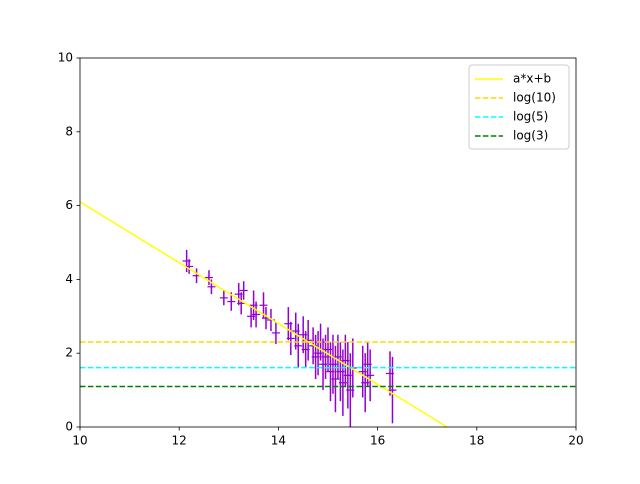 The image size is (640, 484). What do you see at coordinates (79, 441) in the screenshot?
I see `x-tick-label: 10` at bounding box center [79, 441].